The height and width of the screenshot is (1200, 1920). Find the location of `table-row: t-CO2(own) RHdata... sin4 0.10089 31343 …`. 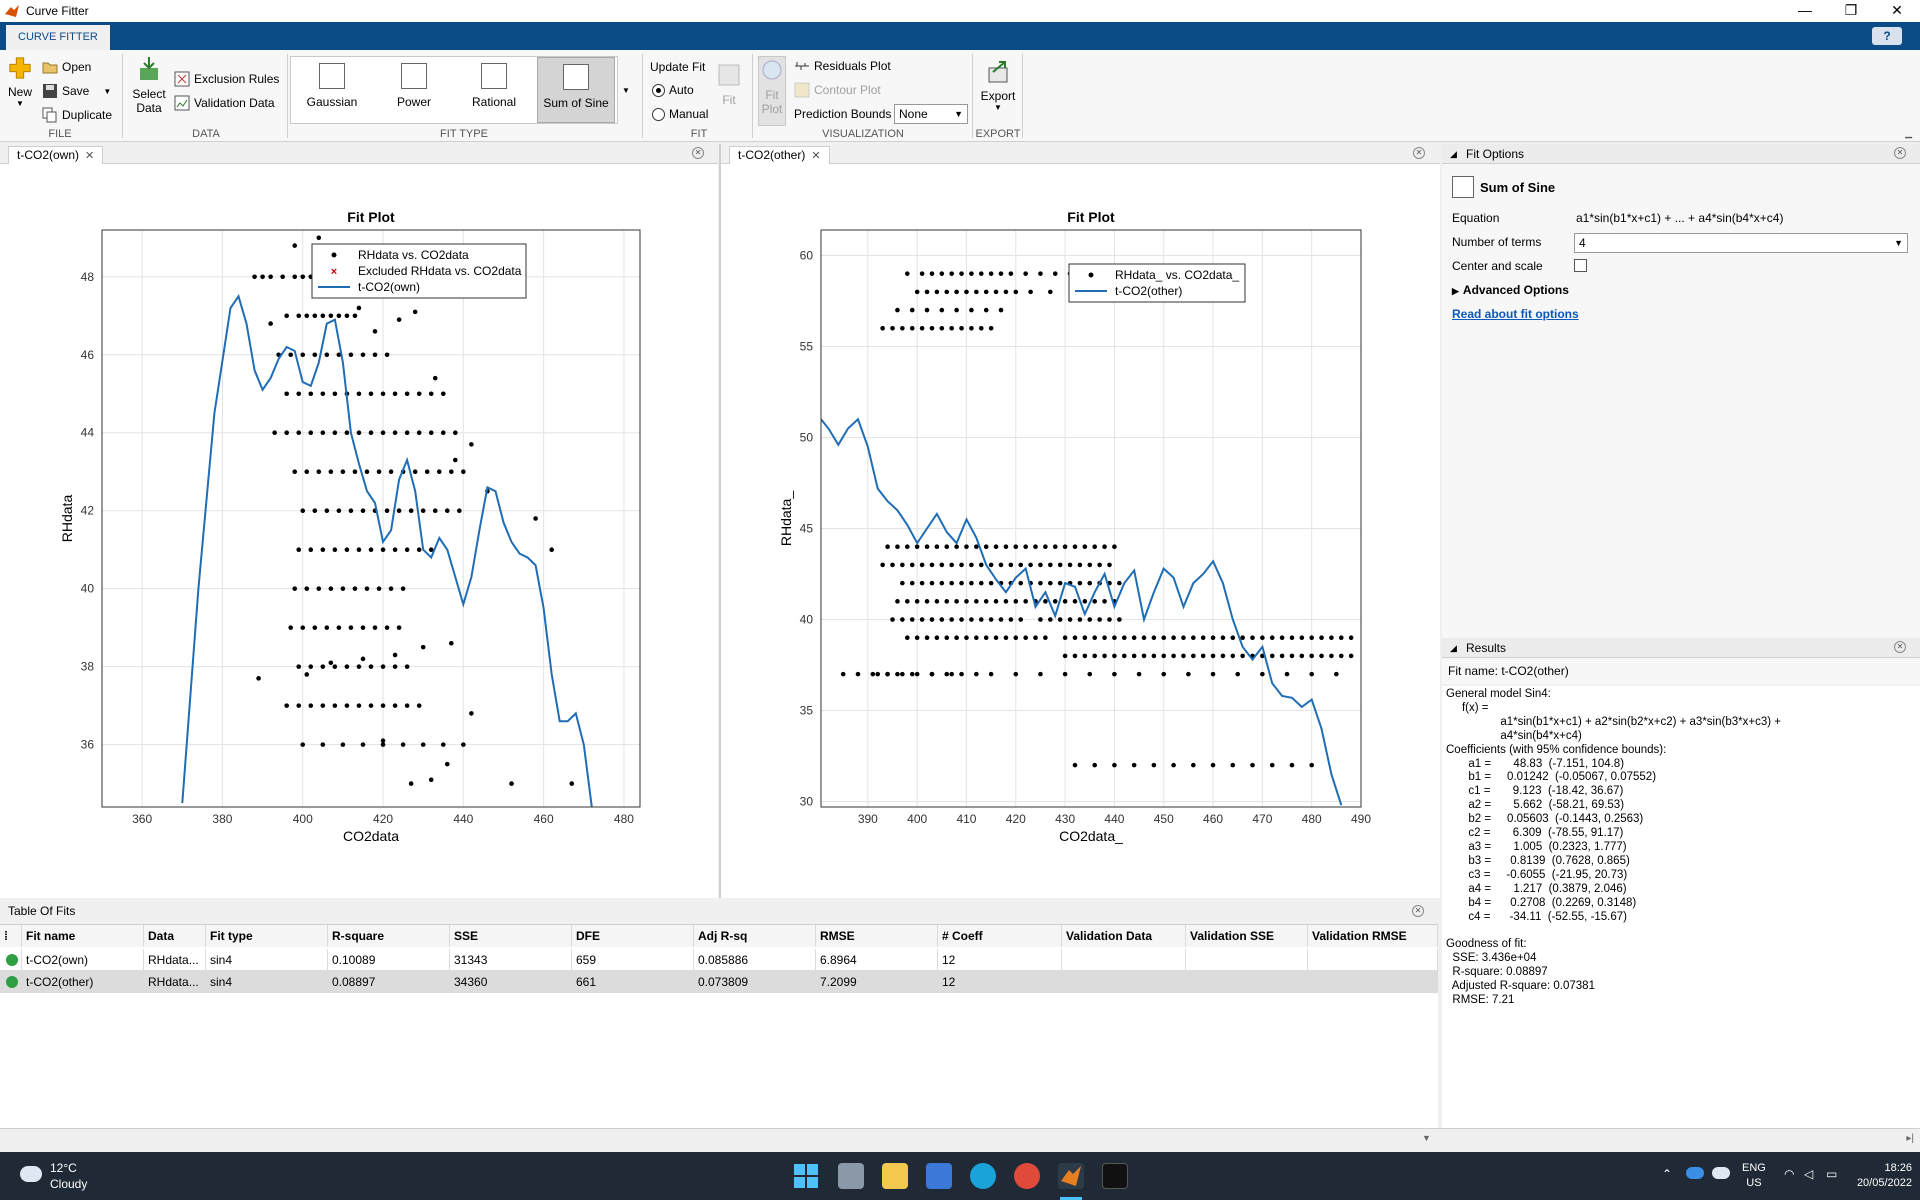

table-row: t-CO2(own) RHdata... sin4 0.10089 31343 … is located at coordinates (719, 960).